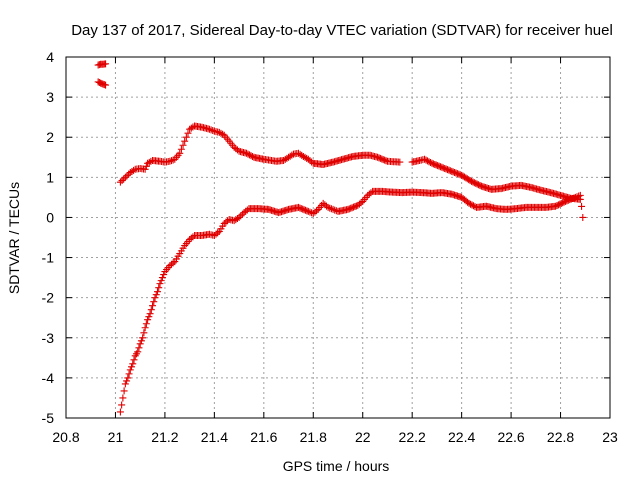 This screenshot has height=480, width=640. Describe the element at coordinates (412, 437) in the screenshot. I see `x-tick-label: 22.2` at that location.